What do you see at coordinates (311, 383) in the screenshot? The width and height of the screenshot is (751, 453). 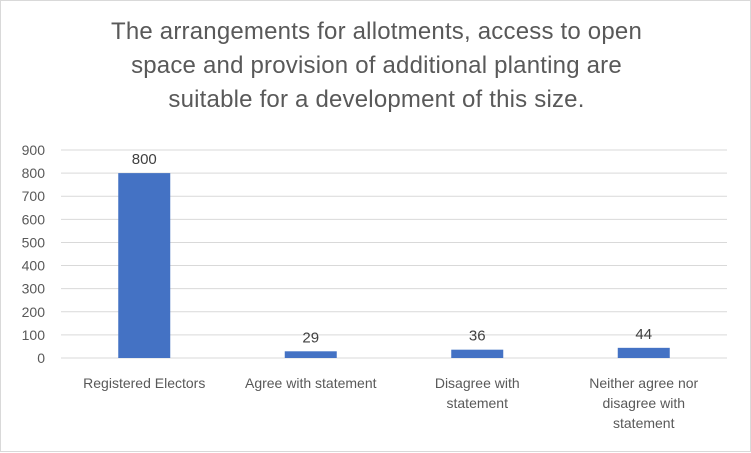 I see `x-tick-label: Agree with statement` at bounding box center [311, 383].